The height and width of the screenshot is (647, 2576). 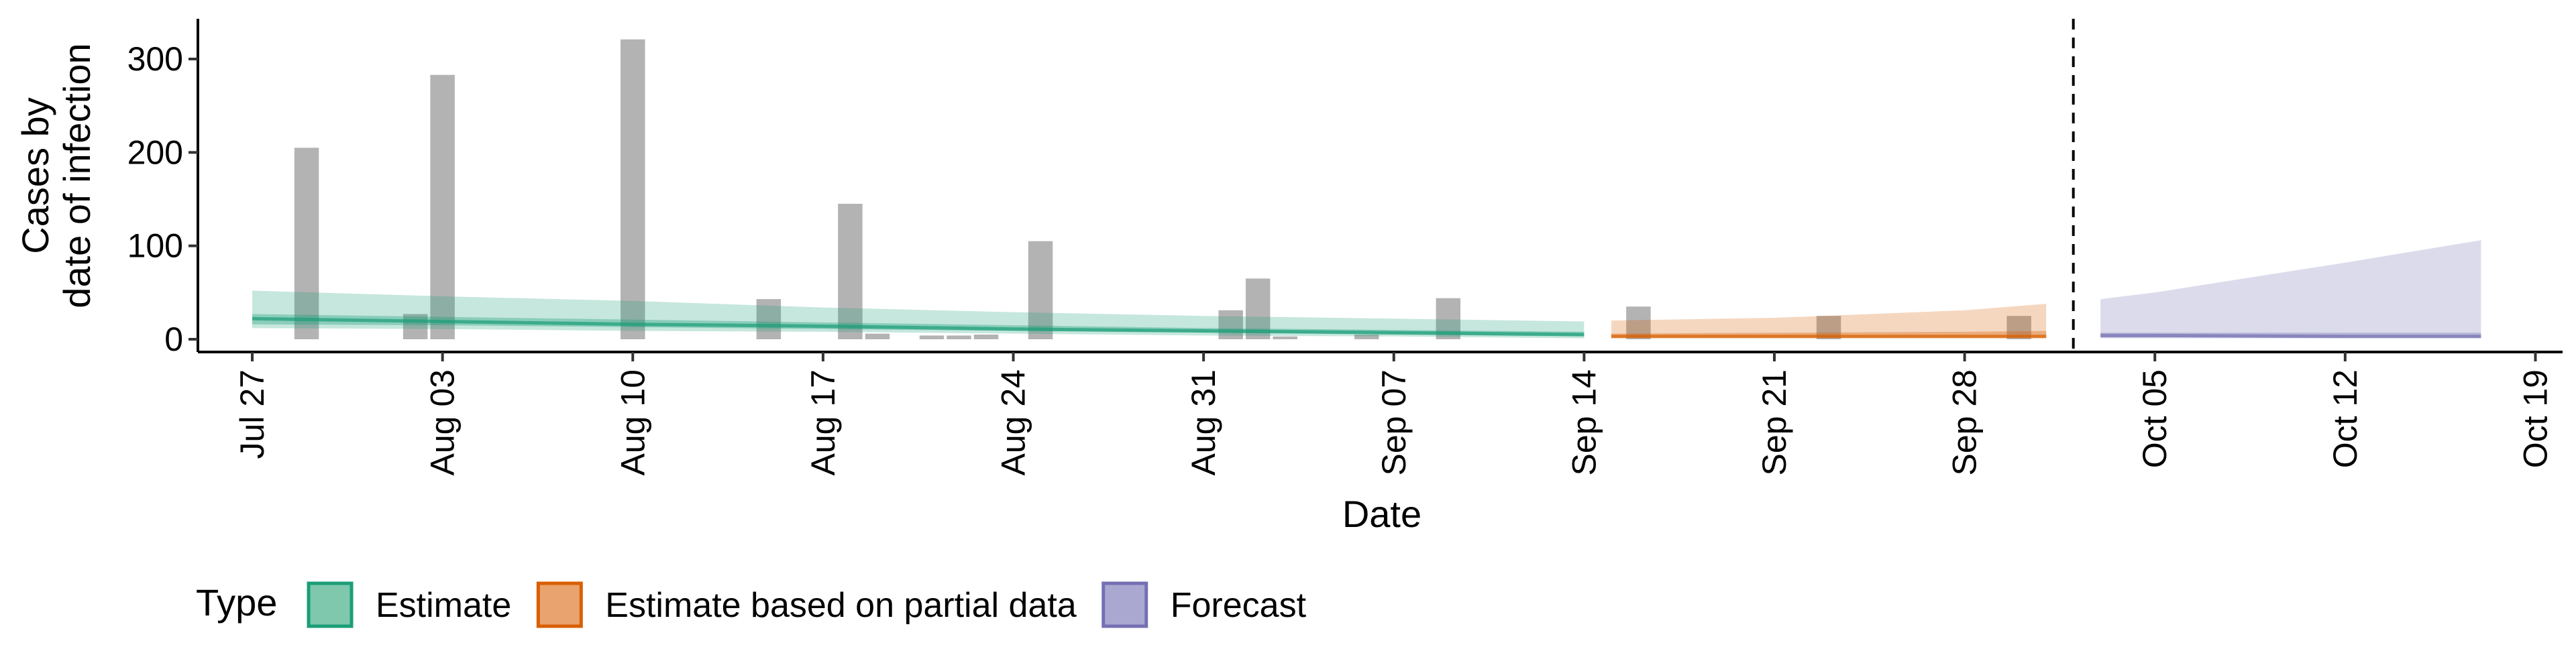 I want to click on x-tick-label: Oct 05, so click(x=2155, y=418).